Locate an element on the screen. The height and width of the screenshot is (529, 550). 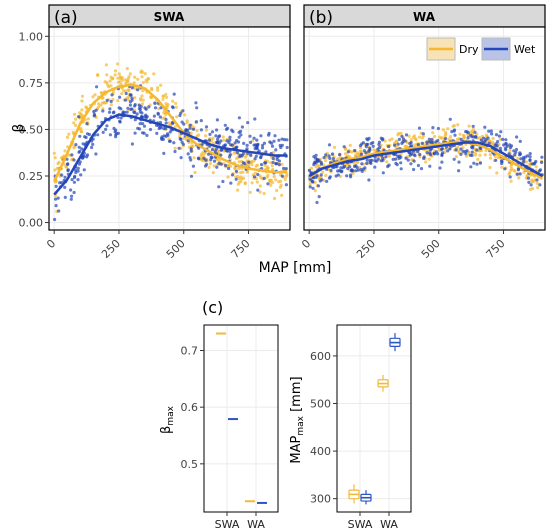
panel-c1-boxes is located at coordinates (241, 418).